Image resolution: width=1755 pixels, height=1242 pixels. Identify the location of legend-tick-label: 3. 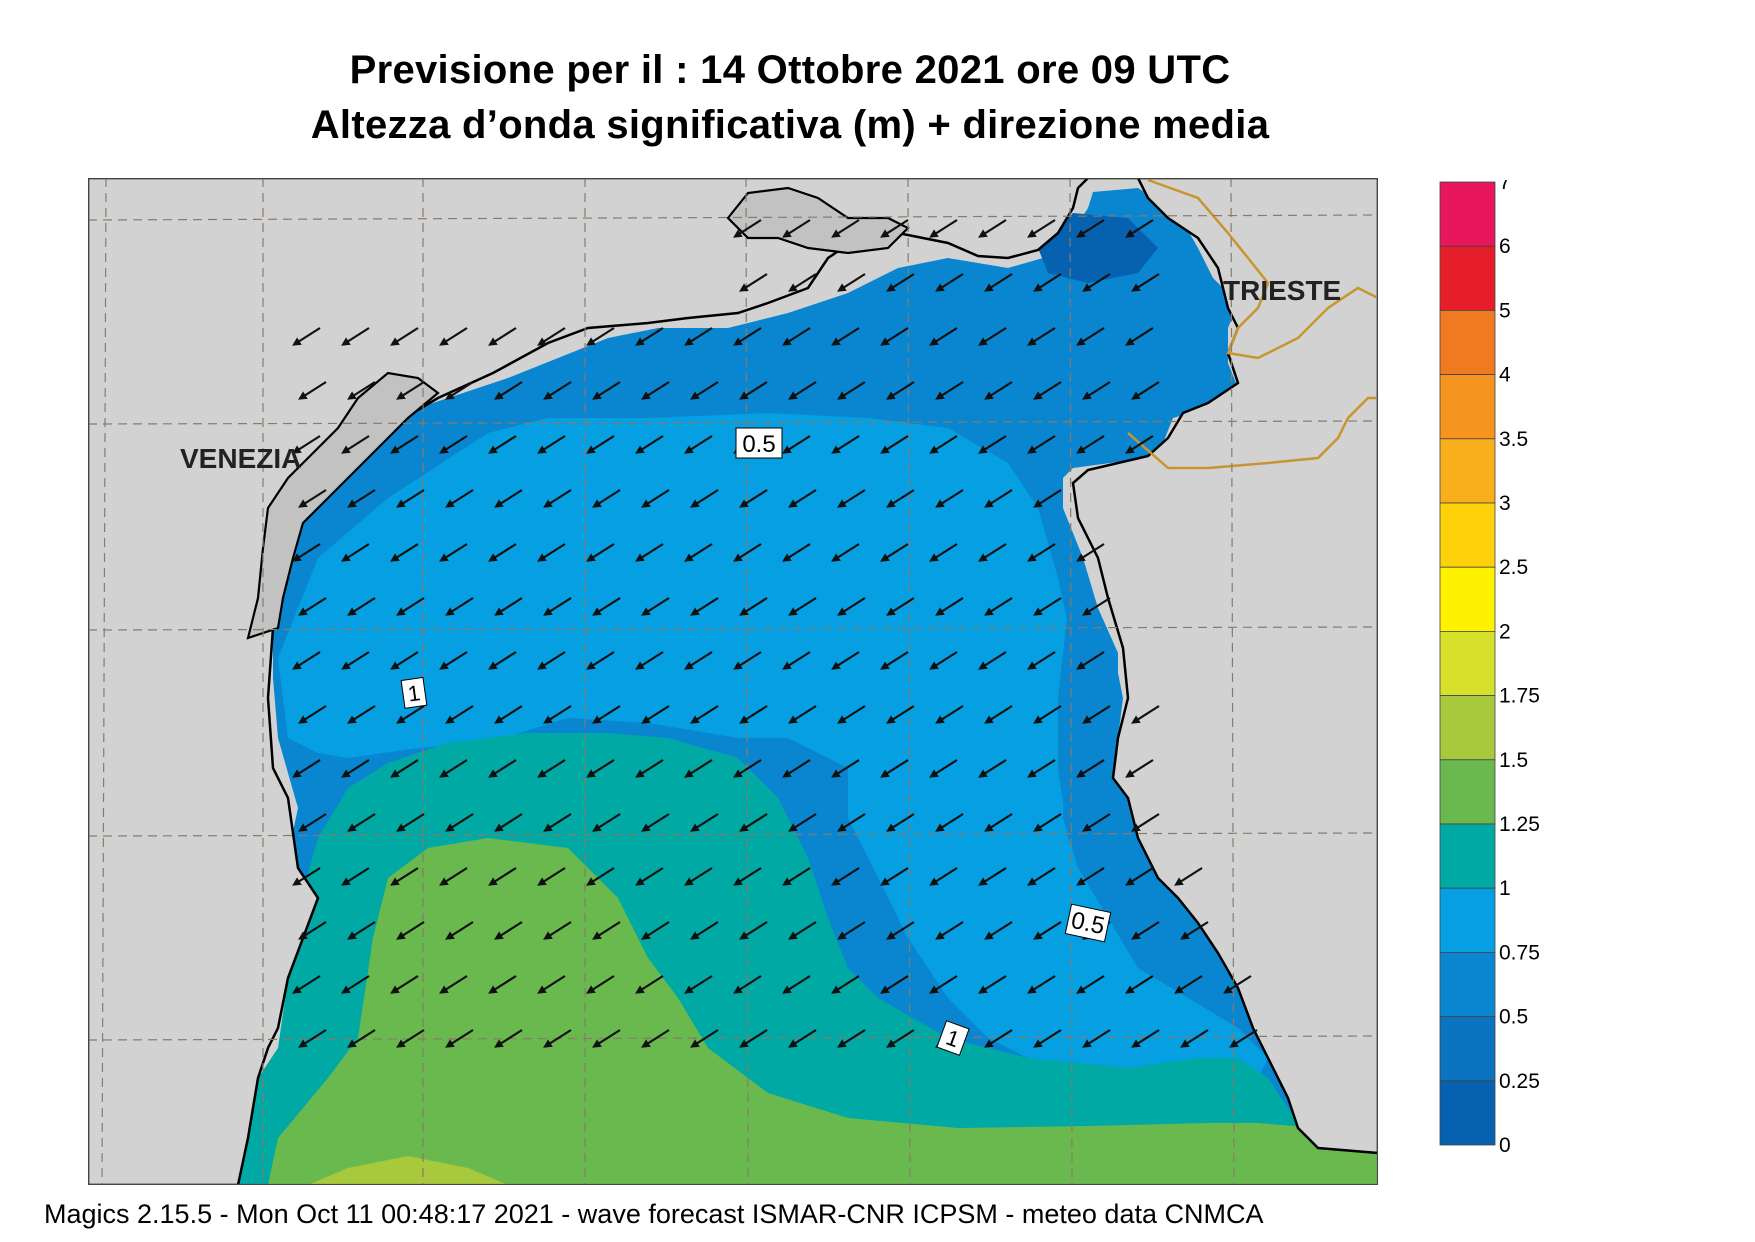
(1505, 503).